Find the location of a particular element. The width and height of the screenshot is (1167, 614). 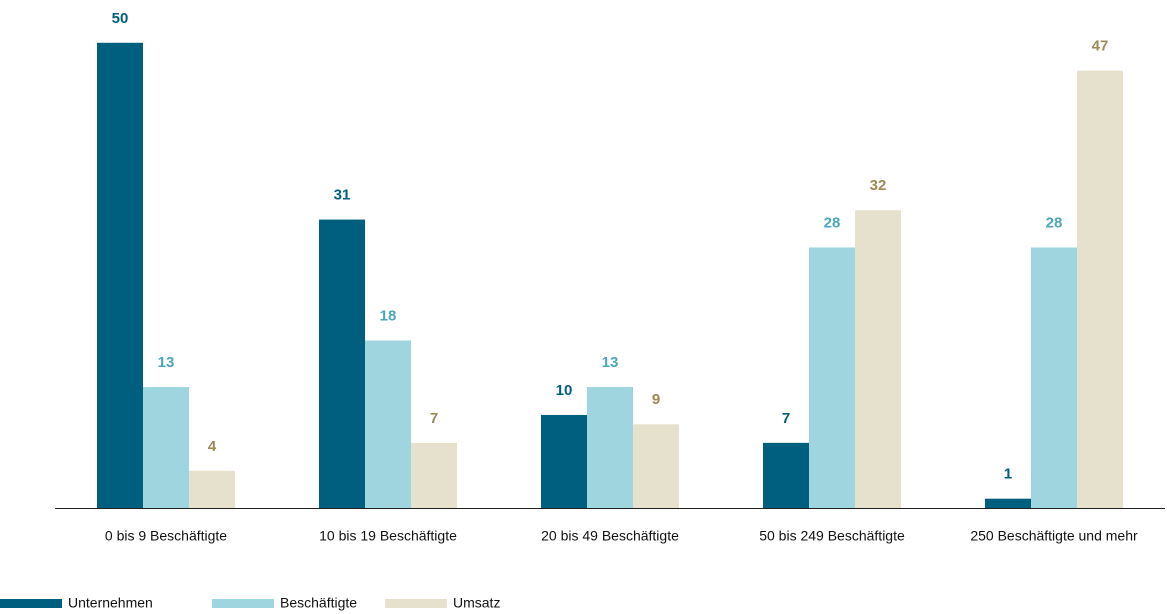

value-label: 31 is located at coordinates (342, 195).